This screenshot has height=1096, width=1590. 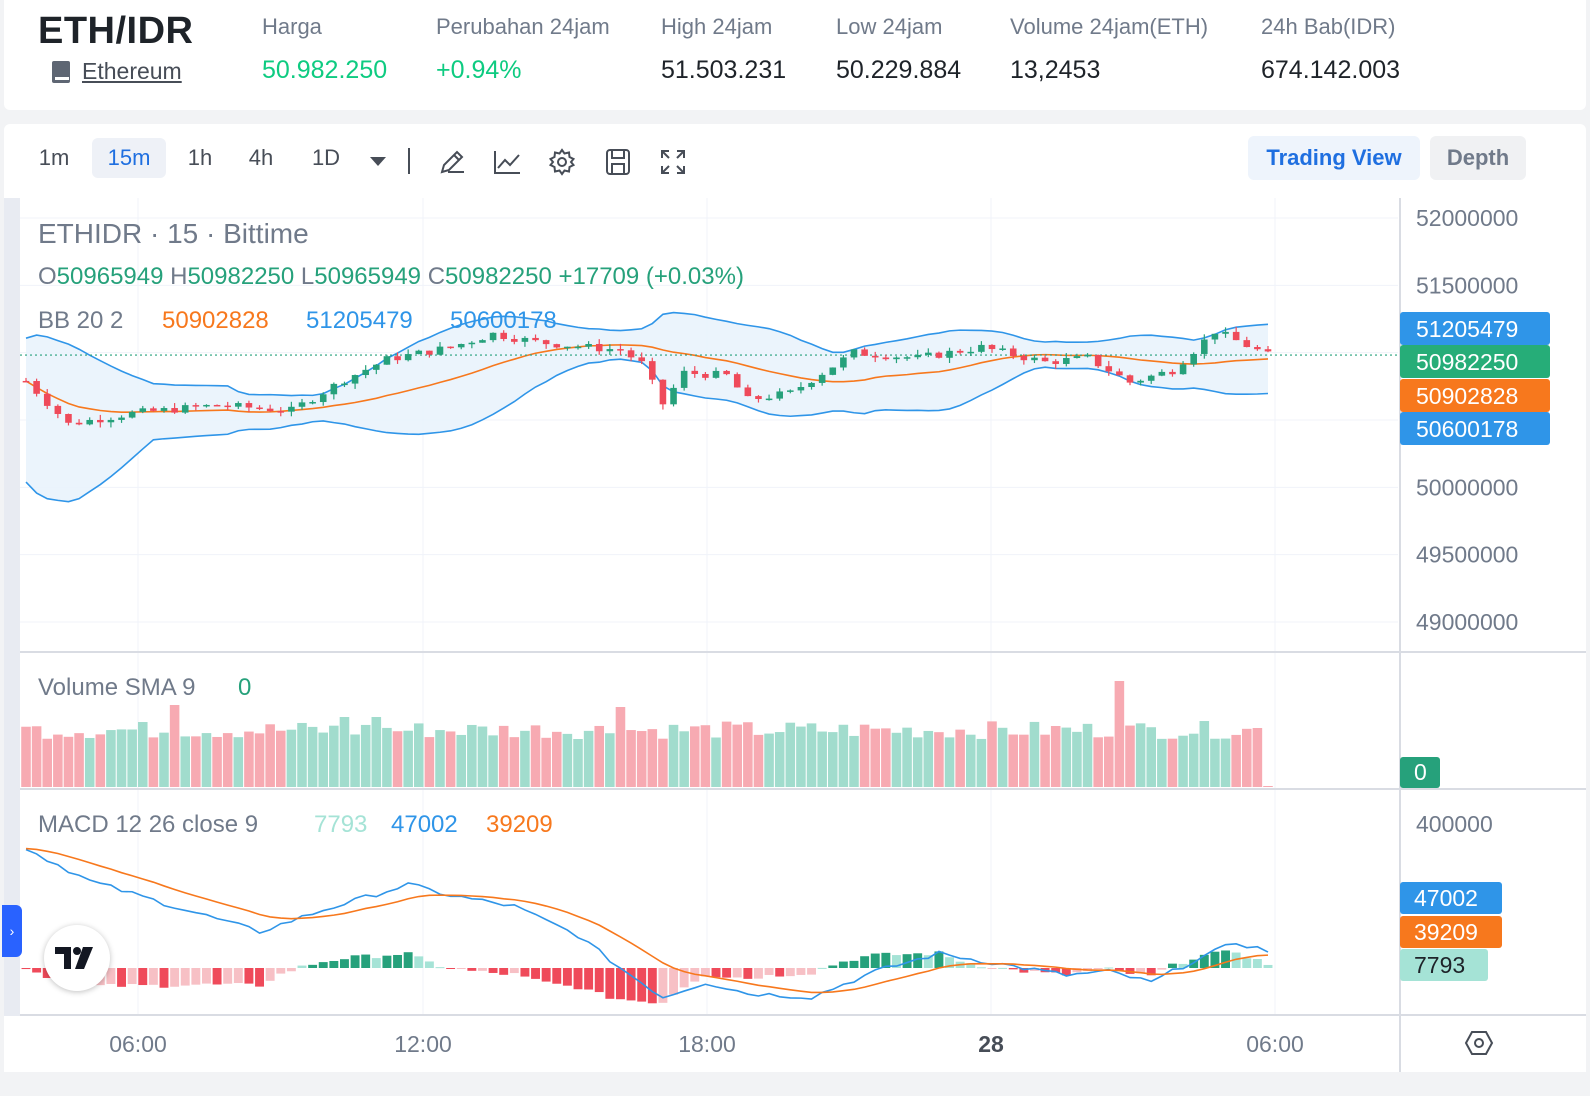 What do you see at coordinates (129, 158) in the screenshot?
I see `timeframe-15m: 15m` at bounding box center [129, 158].